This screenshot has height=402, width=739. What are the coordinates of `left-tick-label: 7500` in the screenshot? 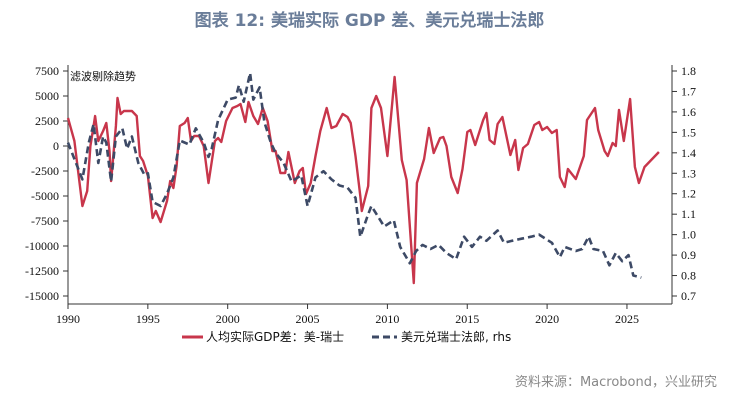 It's located at (47, 71).